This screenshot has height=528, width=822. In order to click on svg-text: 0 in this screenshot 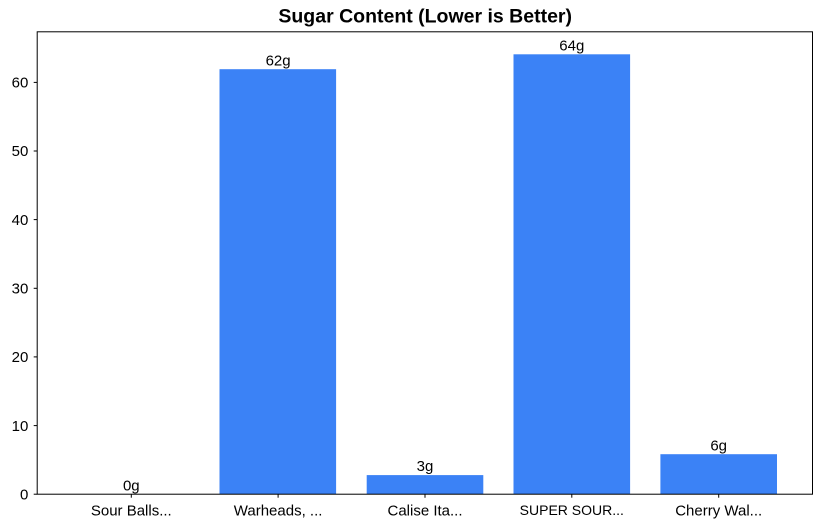, I will do `click(24, 494)`.